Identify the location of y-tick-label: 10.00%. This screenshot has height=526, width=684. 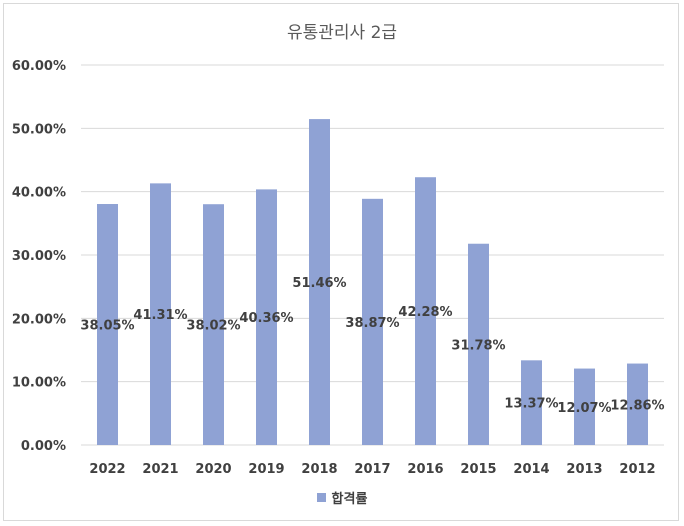
(39, 383).